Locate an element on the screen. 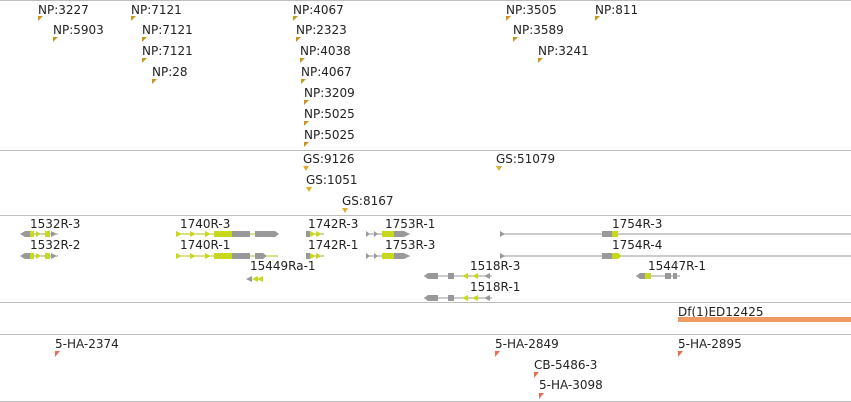 The height and width of the screenshot is (402, 851). transcript-label: 1742R-3 is located at coordinates (333, 224).